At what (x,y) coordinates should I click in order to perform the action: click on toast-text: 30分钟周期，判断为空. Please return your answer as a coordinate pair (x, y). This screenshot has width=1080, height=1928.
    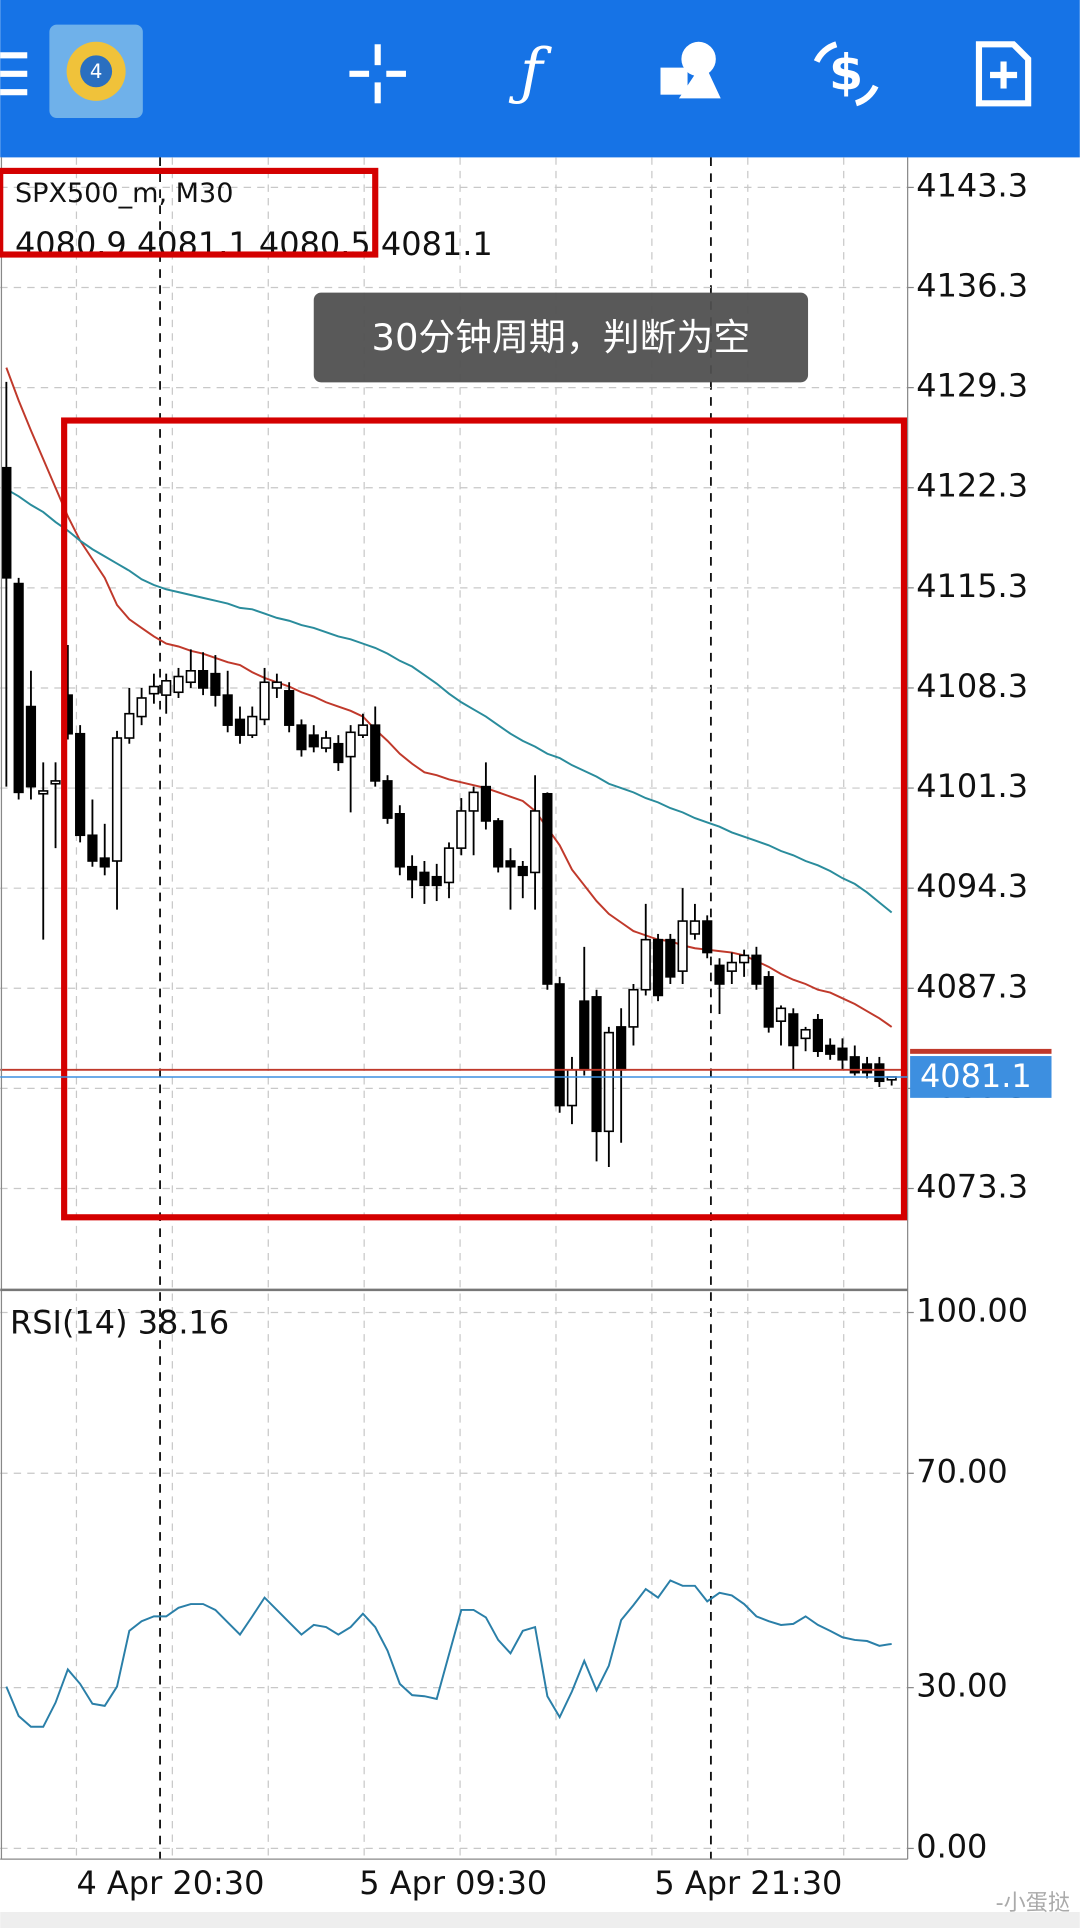
    Looking at the image, I should click on (560, 337).